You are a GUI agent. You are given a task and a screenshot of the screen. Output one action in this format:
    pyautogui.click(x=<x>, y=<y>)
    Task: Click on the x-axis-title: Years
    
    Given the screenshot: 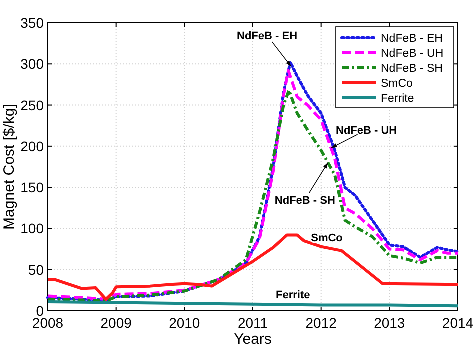 What is the action you would take?
    pyautogui.click(x=253, y=338)
    